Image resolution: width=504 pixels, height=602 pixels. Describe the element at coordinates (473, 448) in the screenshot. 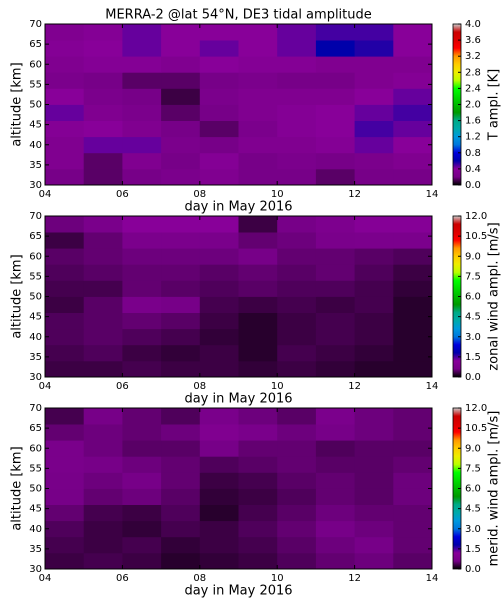

I see `colorbar-tick-label: 9.0` at that location.